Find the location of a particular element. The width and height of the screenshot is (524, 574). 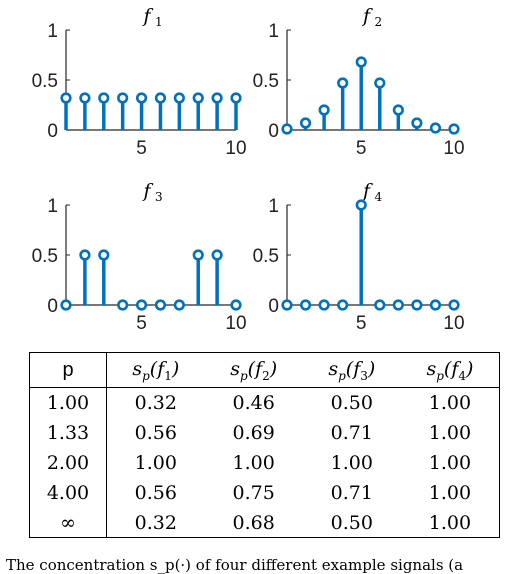

table-row: 4.00 0.56 0.75 0.71 1.00 is located at coordinates (264, 493).